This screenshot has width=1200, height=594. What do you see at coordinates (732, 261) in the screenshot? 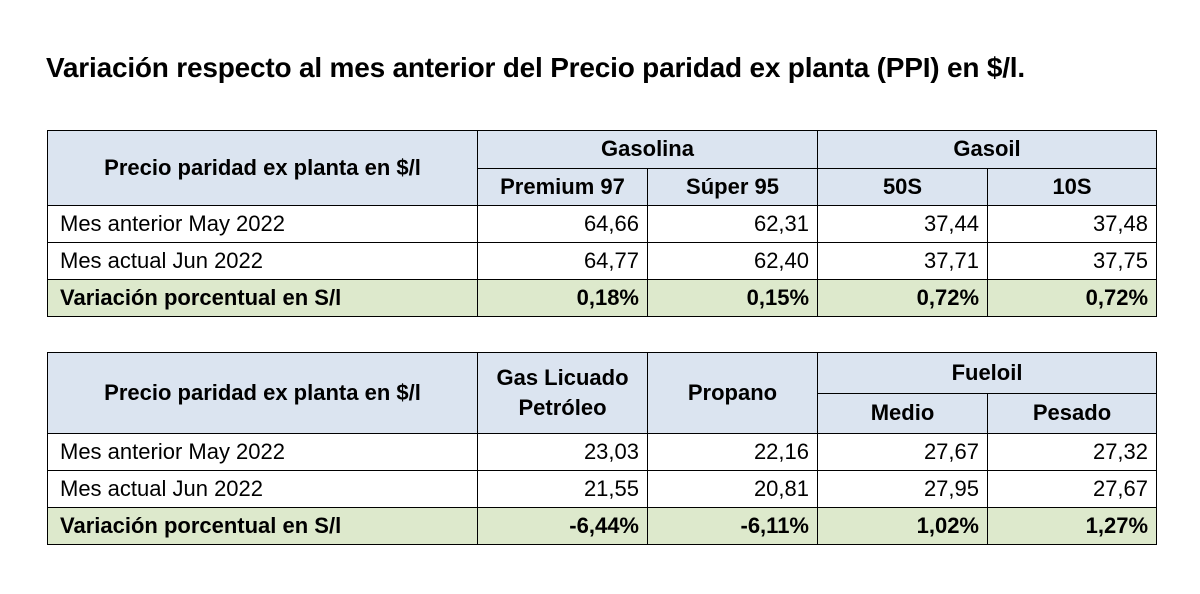
I see `table-cell: 62,40` at bounding box center [732, 261].